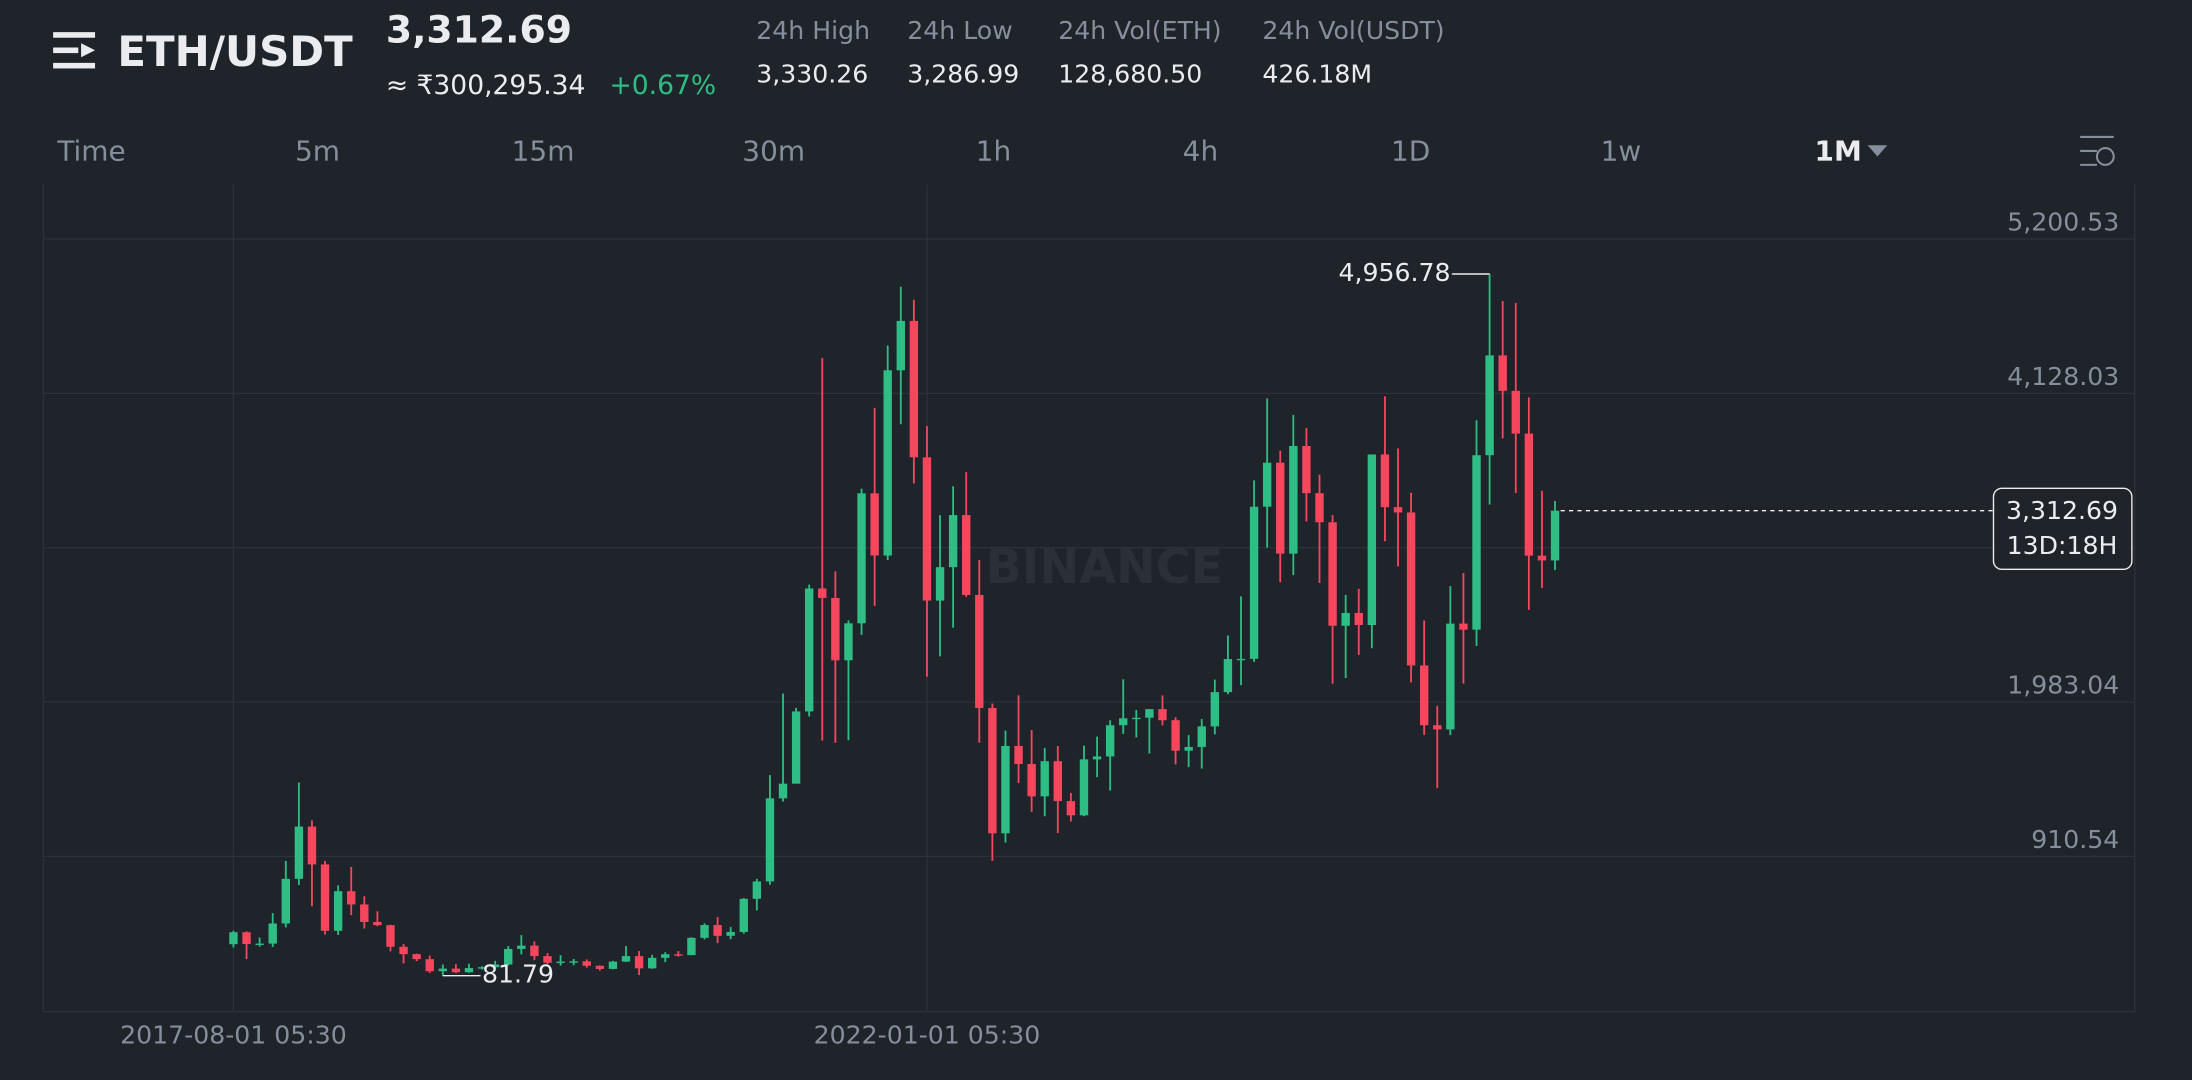  What do you see at coordinates (963, 73) in the screenshot?
I see `stat-value: 3,286.99` at bounding box center [963, 73].